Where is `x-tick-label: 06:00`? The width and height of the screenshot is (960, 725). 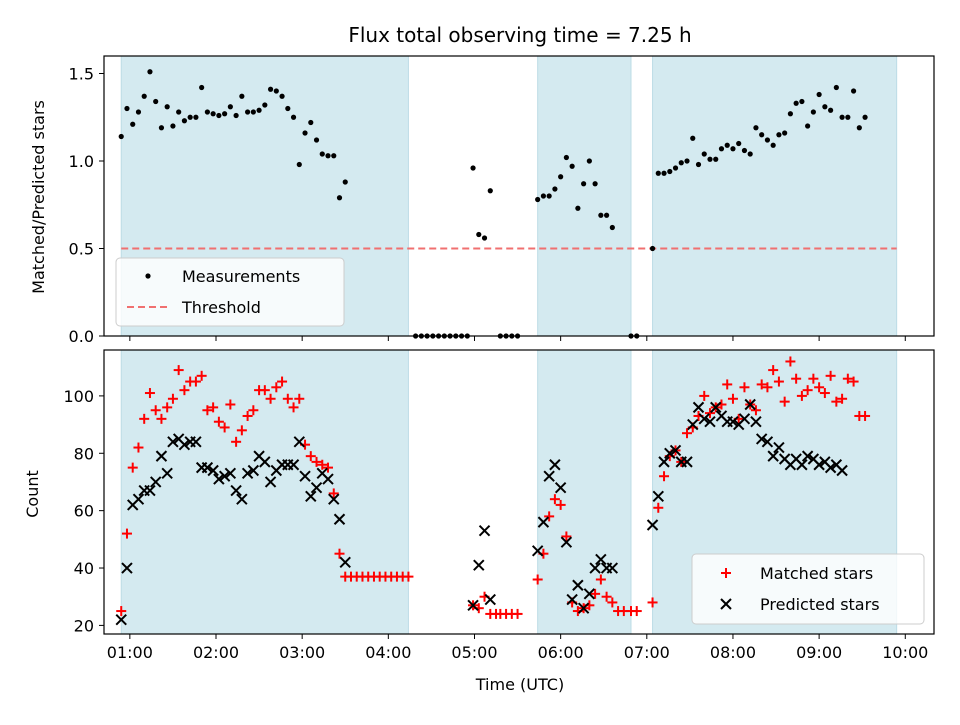 x-tick-label: 06:00 is located at coordinates (561, 652).